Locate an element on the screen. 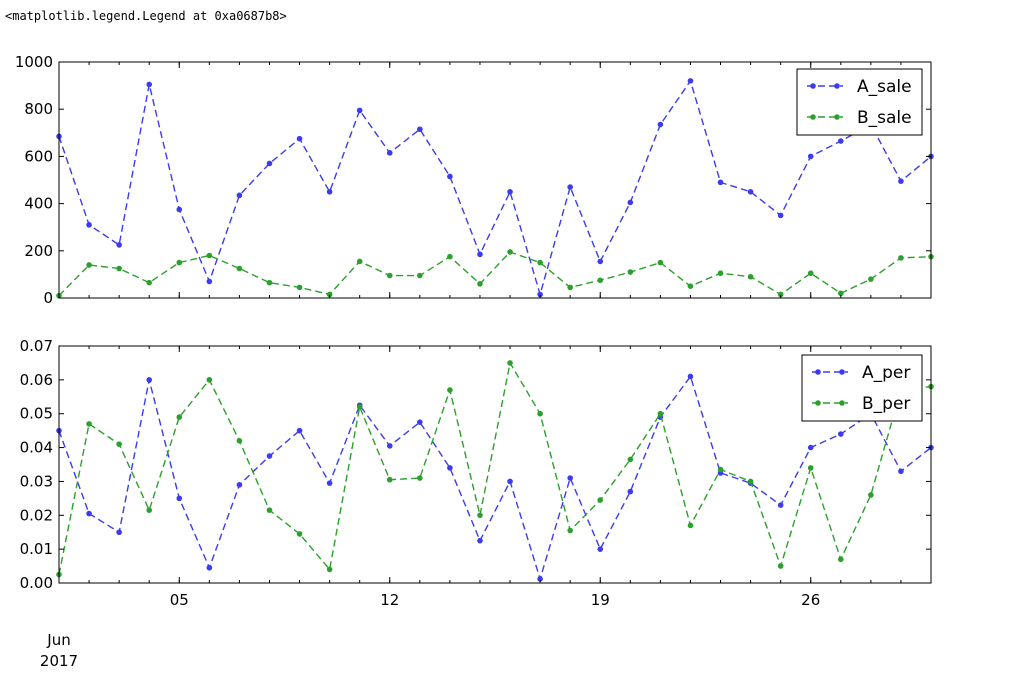 The image size is (1019, 681). y-tick-label: 0.04 is located at coordinates (36, 448).